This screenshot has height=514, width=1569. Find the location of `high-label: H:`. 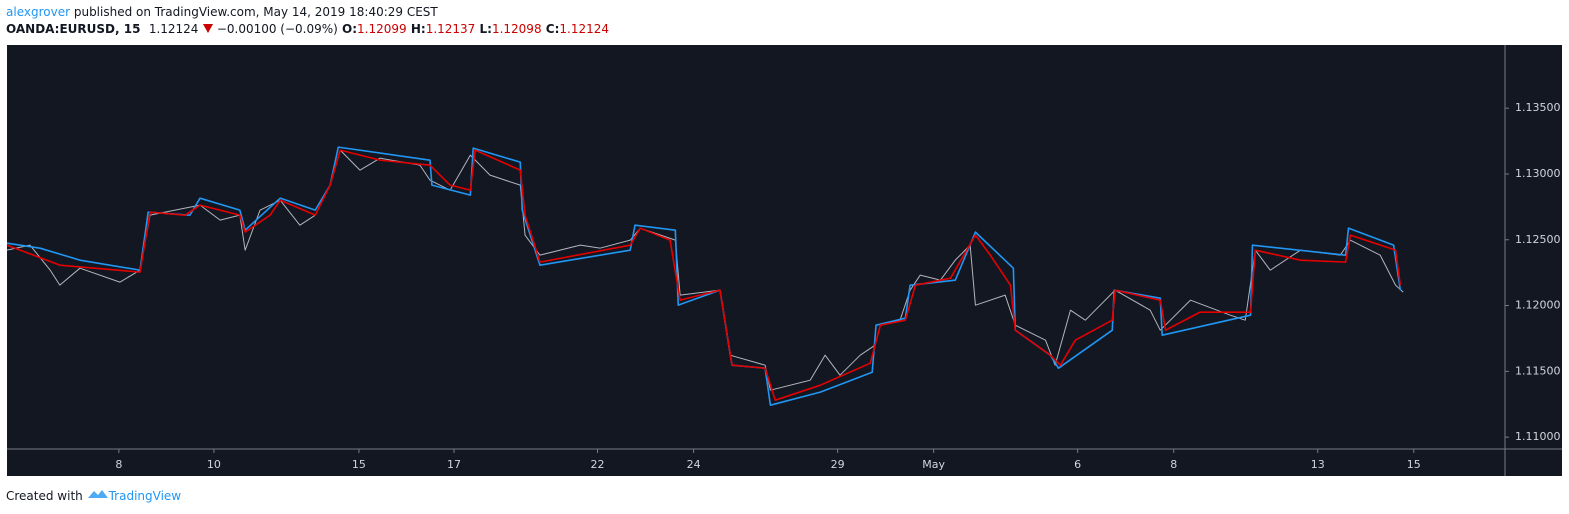

high-label: H: is located at coordinates (418, 29).